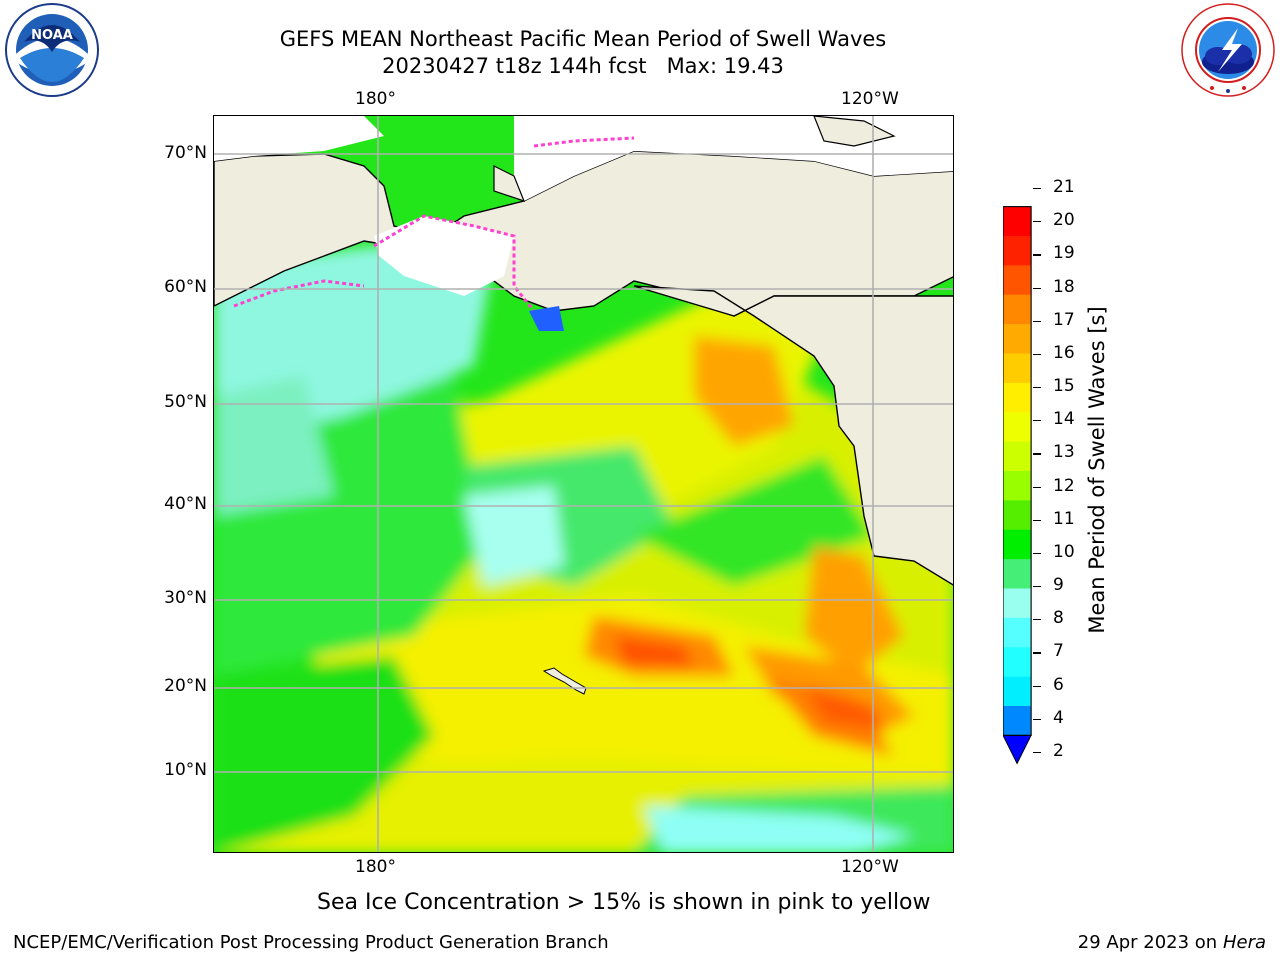 Image resolution: width=1280 pixels, height=960 pixels. Describe the element at coordinates (375, 99) in the screenshot. I see `lon-label-top-180: 180°` at that location.